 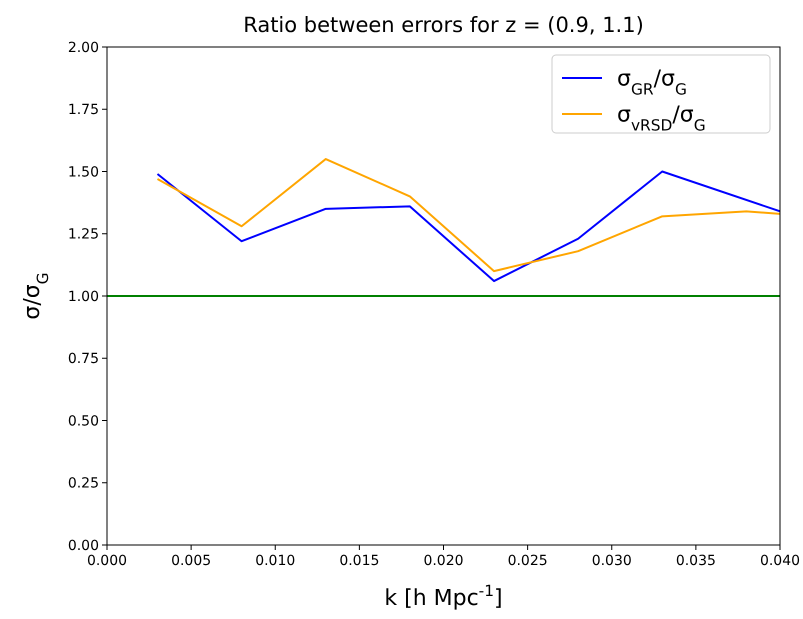 What do you see at coordinates (652, 82) in the screenshot?
I see `legend-label: σ$_{GR}$/σ$_{G}$` at bounding box center [652, 82].